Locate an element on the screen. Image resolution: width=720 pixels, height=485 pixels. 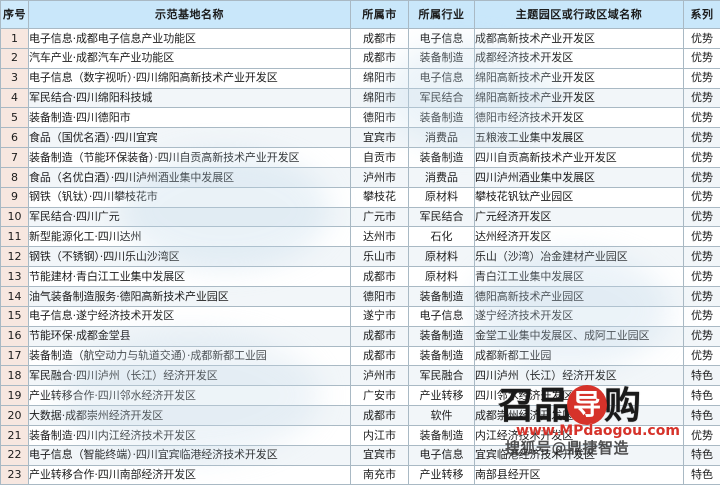
cell-index: 3 is located at coordinates (15, 78).